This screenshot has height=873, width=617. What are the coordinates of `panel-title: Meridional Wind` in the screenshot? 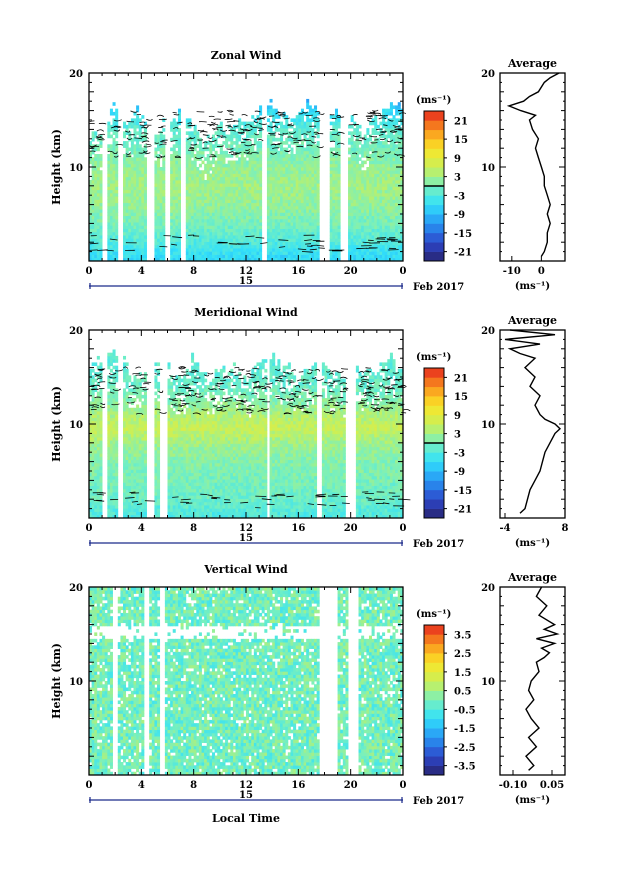 It's located at (246, 312).